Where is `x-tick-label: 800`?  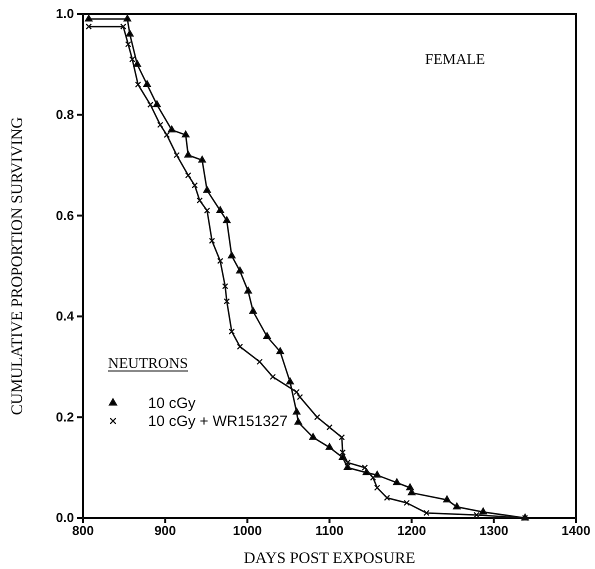
x-tick-label: 800 is located at coordinates (83, 530).